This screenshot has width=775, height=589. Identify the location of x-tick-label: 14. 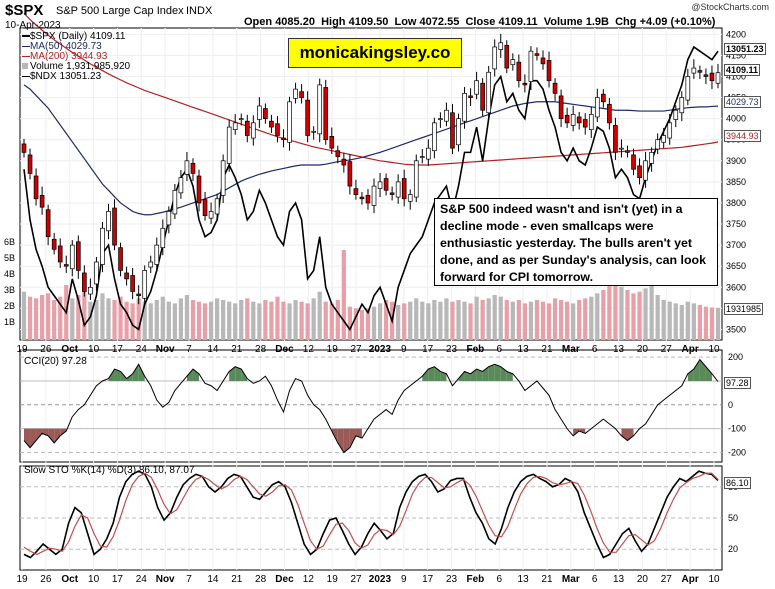
(213, 579).